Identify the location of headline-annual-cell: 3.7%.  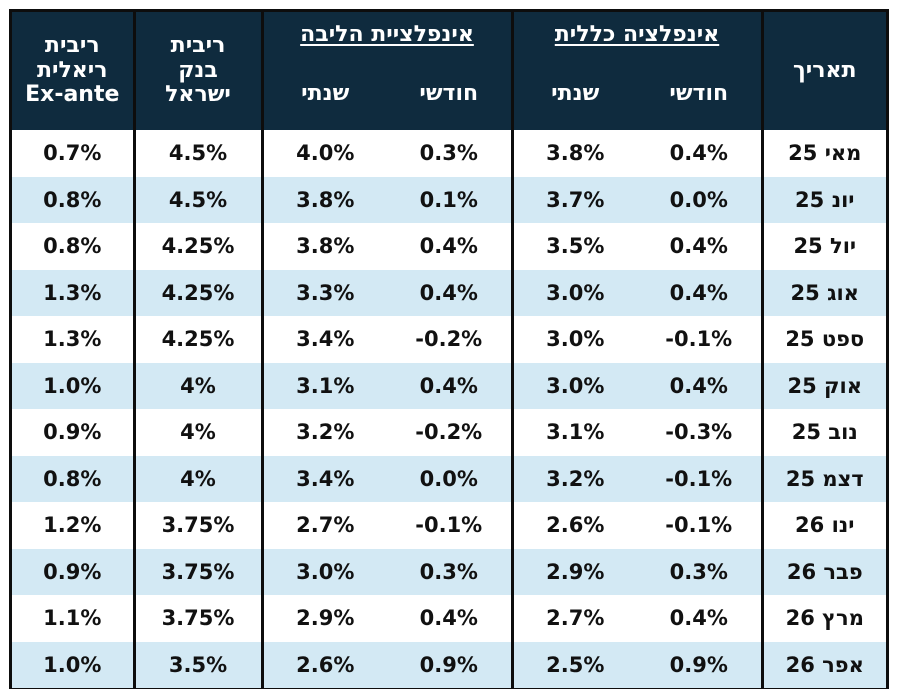
(573, 199).